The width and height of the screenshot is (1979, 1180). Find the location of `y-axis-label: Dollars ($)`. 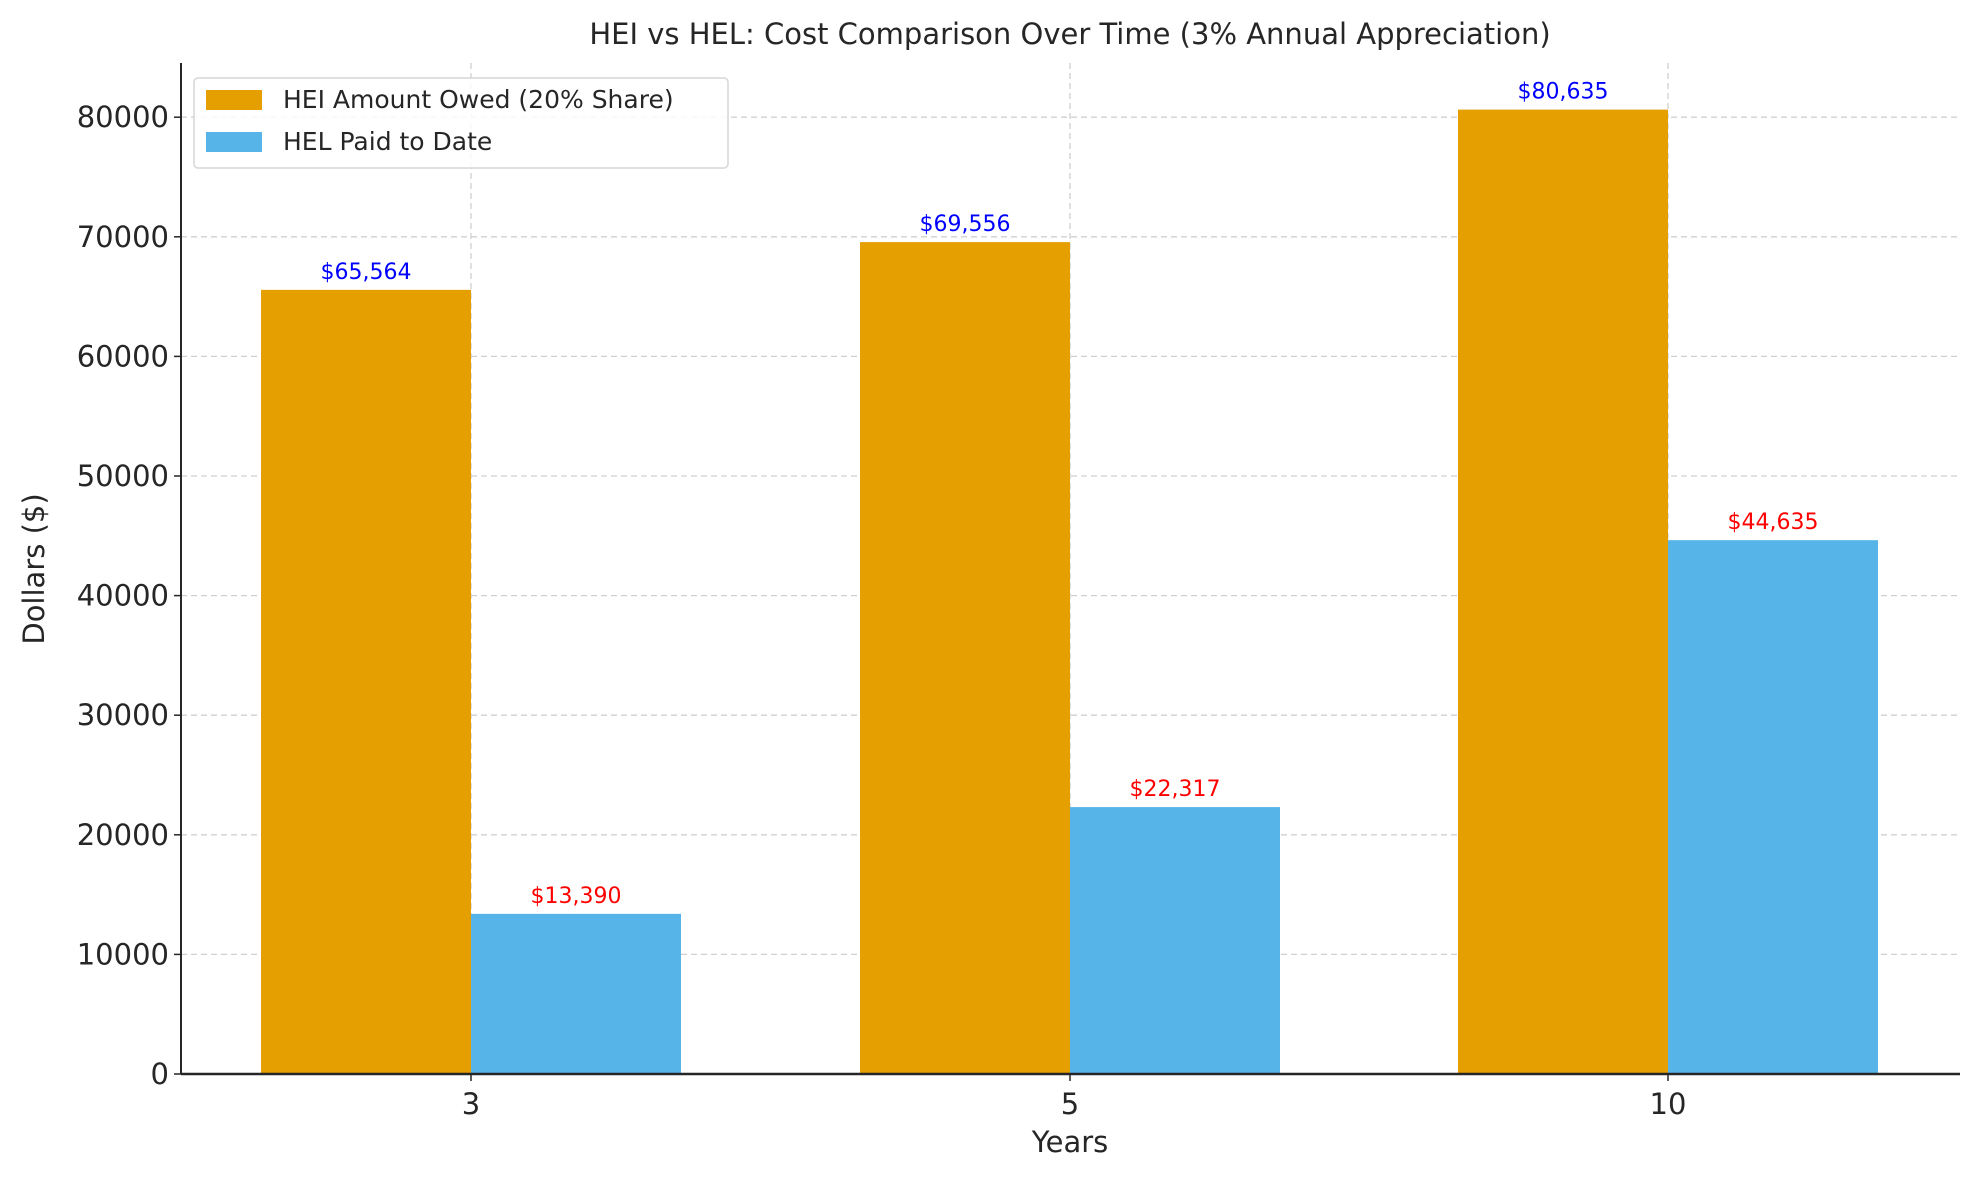

y-axis-label: Dollars ($) is located at coordinates (34, 568).